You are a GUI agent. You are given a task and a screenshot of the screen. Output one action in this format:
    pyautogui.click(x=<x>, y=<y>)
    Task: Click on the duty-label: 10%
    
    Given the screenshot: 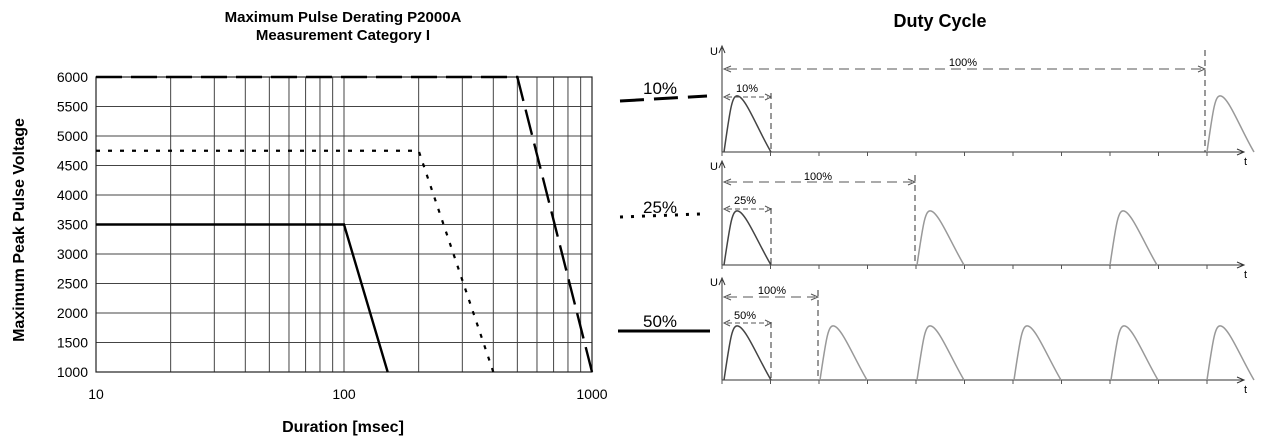 What is the action you would take?
    pyautogui.click(x=747, y=89)
    